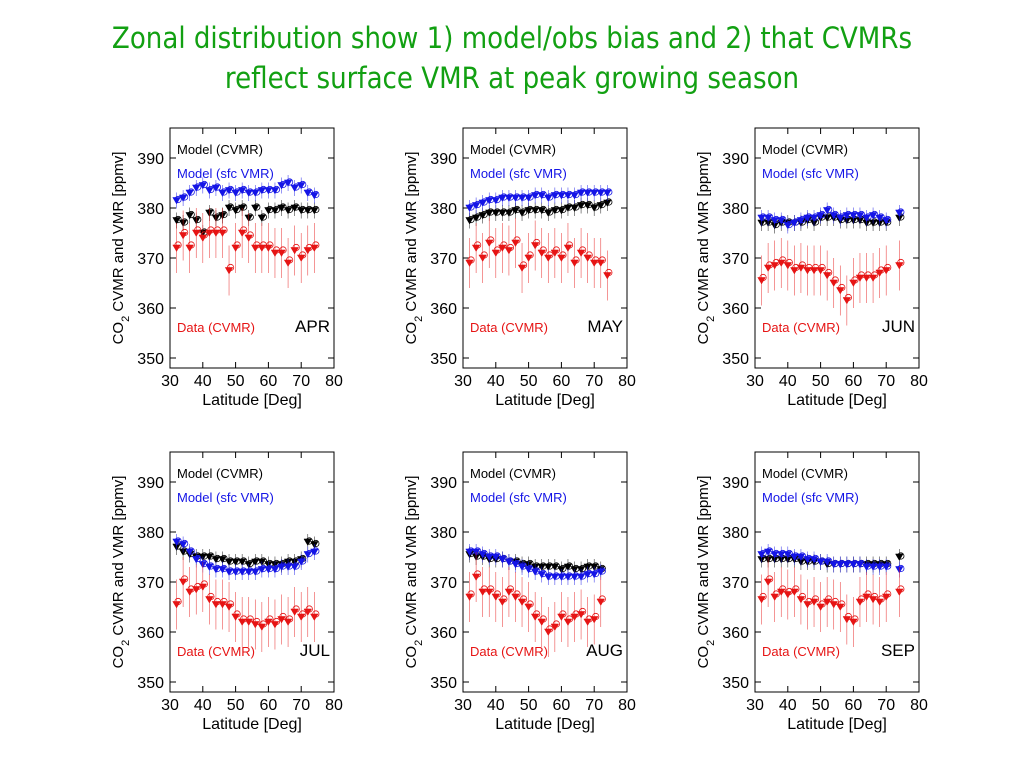 The image size is (1024, 768). What do you see at coordinates (801, 651) in the screenshot?
I see `legend-data-cvmr: Data (CVMR)` at bounding box center [801, 651].